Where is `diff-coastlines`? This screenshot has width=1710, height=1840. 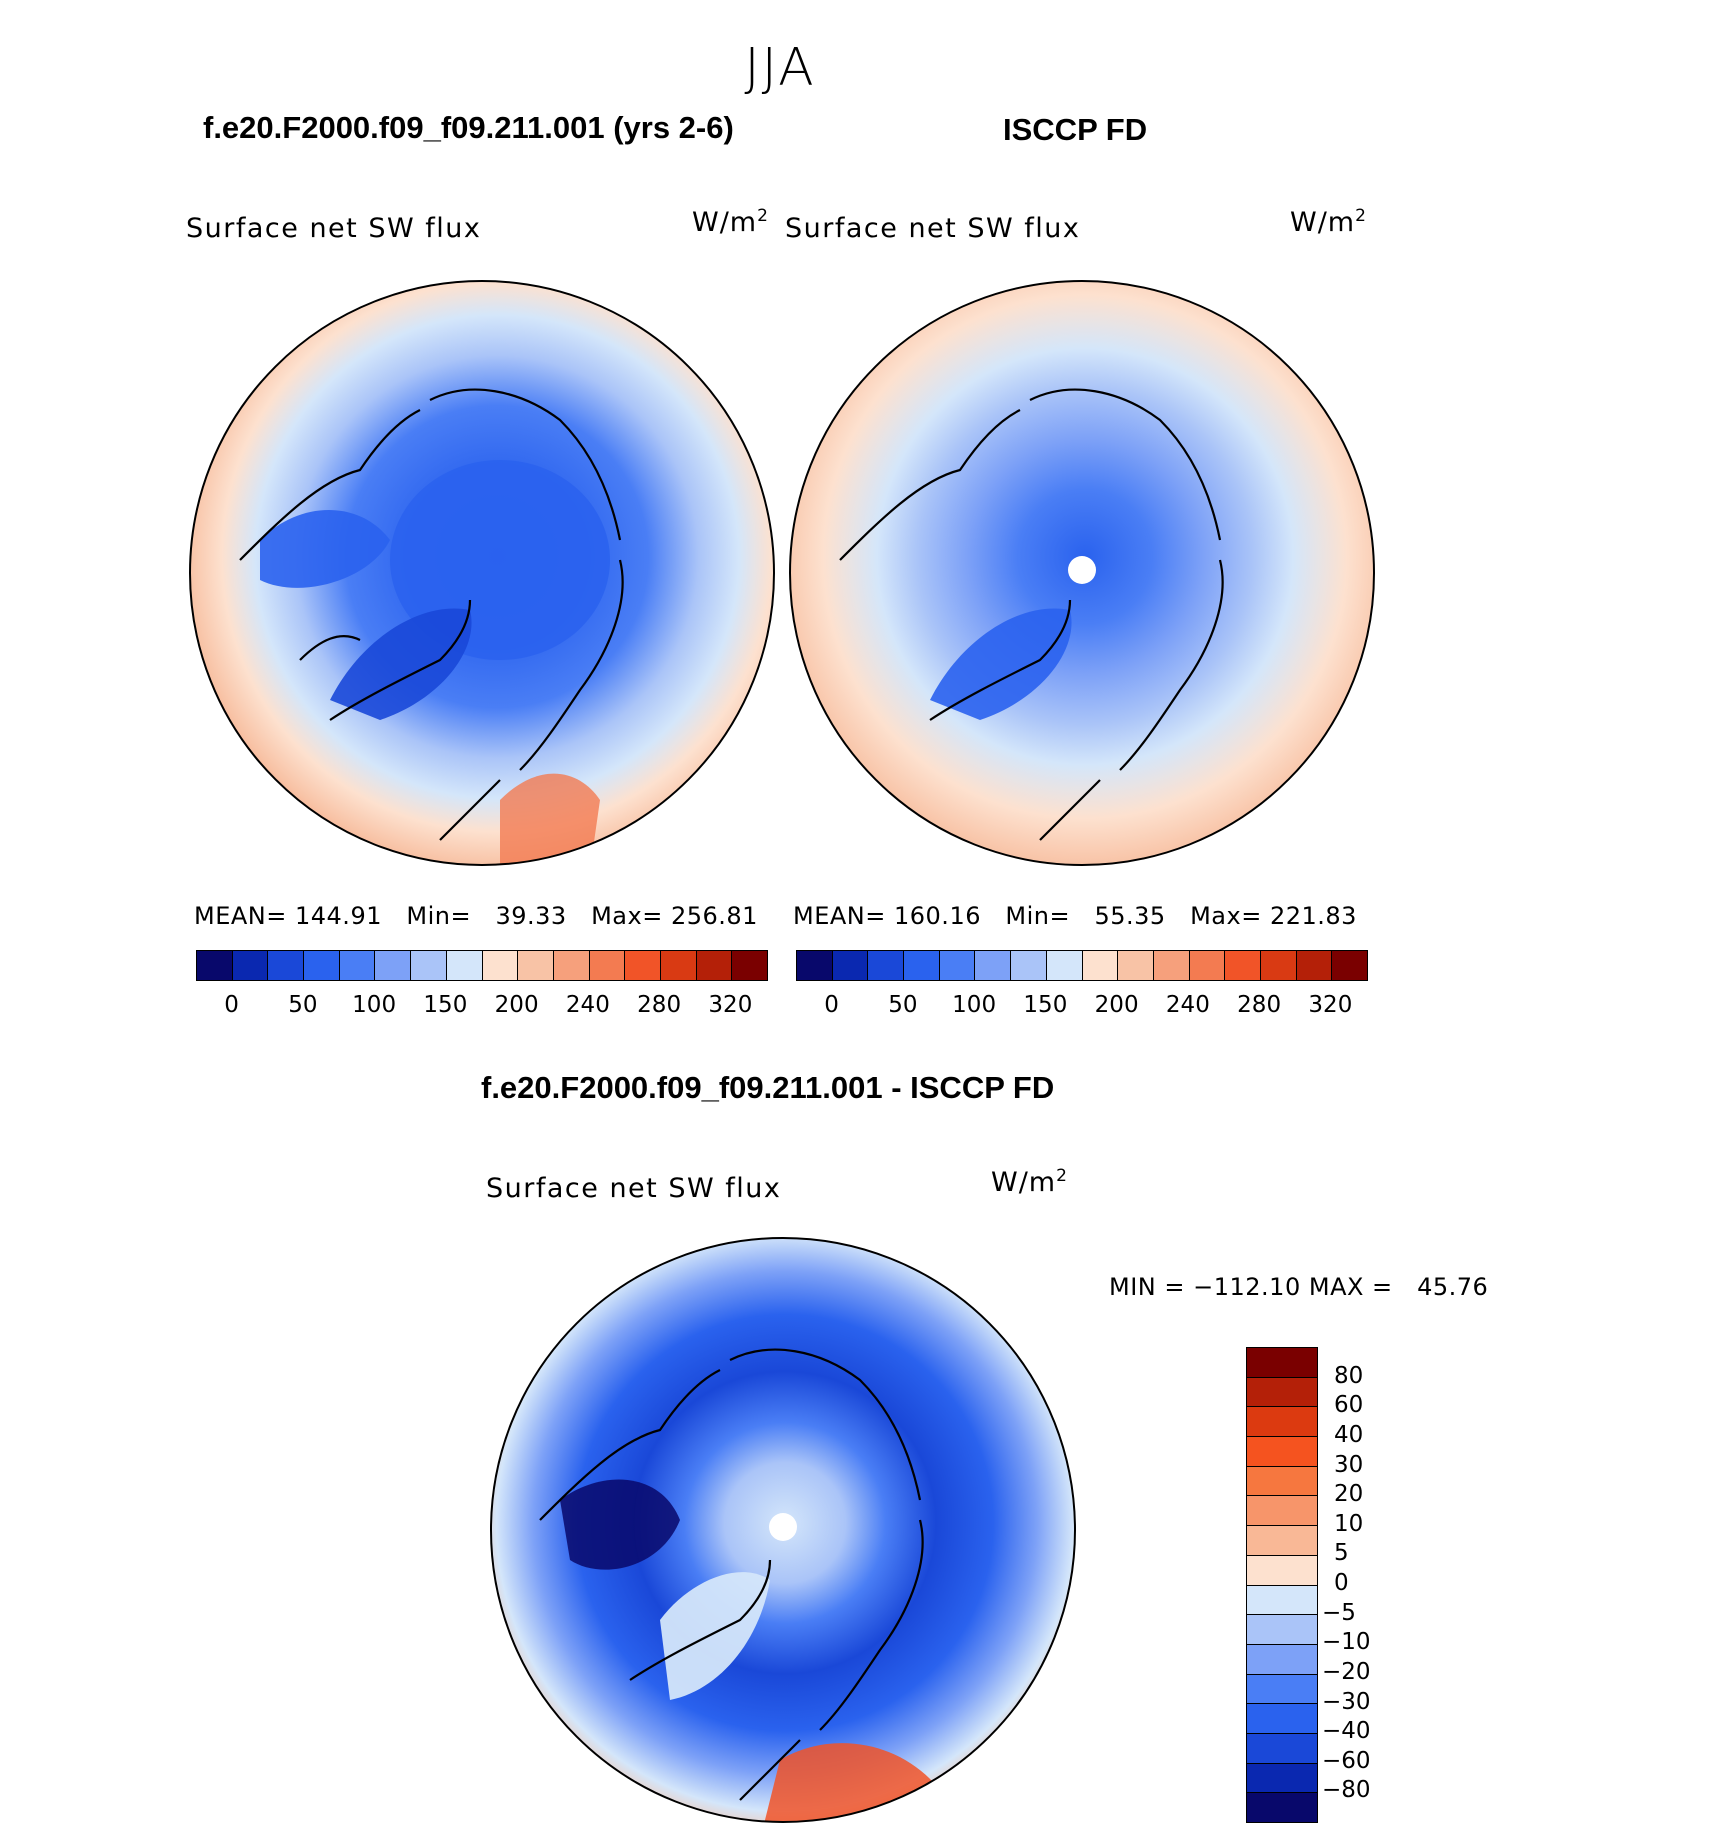
diff-coastlines is located at coordinates (731, 1574).